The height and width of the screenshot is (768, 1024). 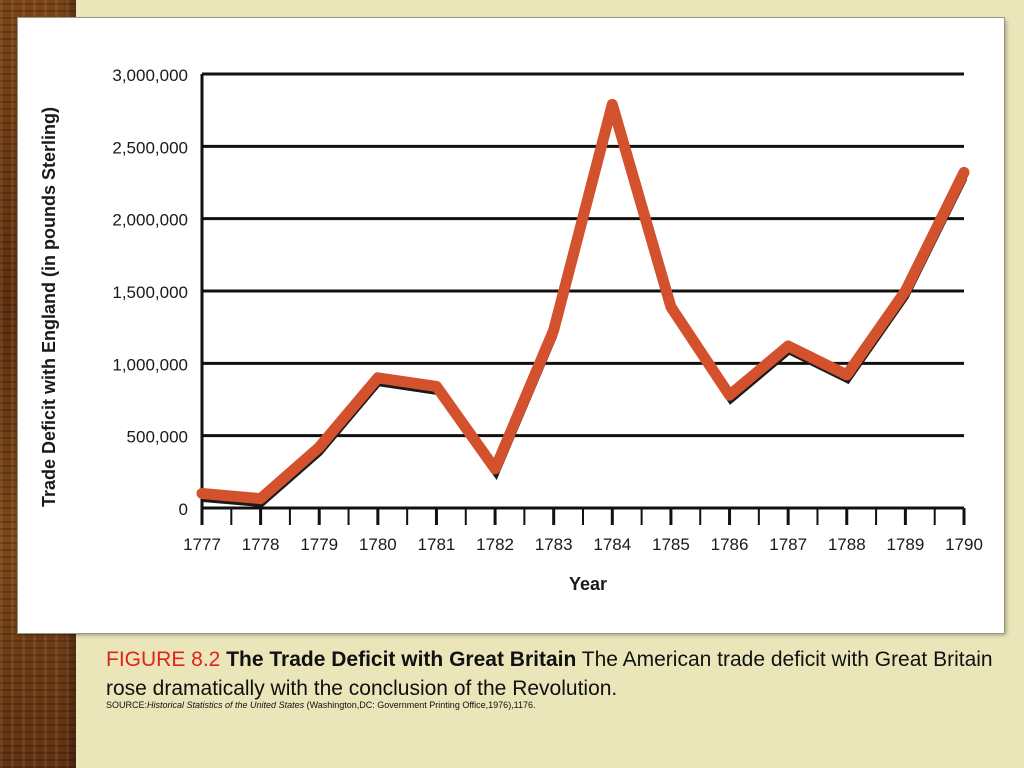 What do you see at coordinates (847, 544) in the screenshot?
I see `x-tick-label: 1788` at bounding box center [847, 544].